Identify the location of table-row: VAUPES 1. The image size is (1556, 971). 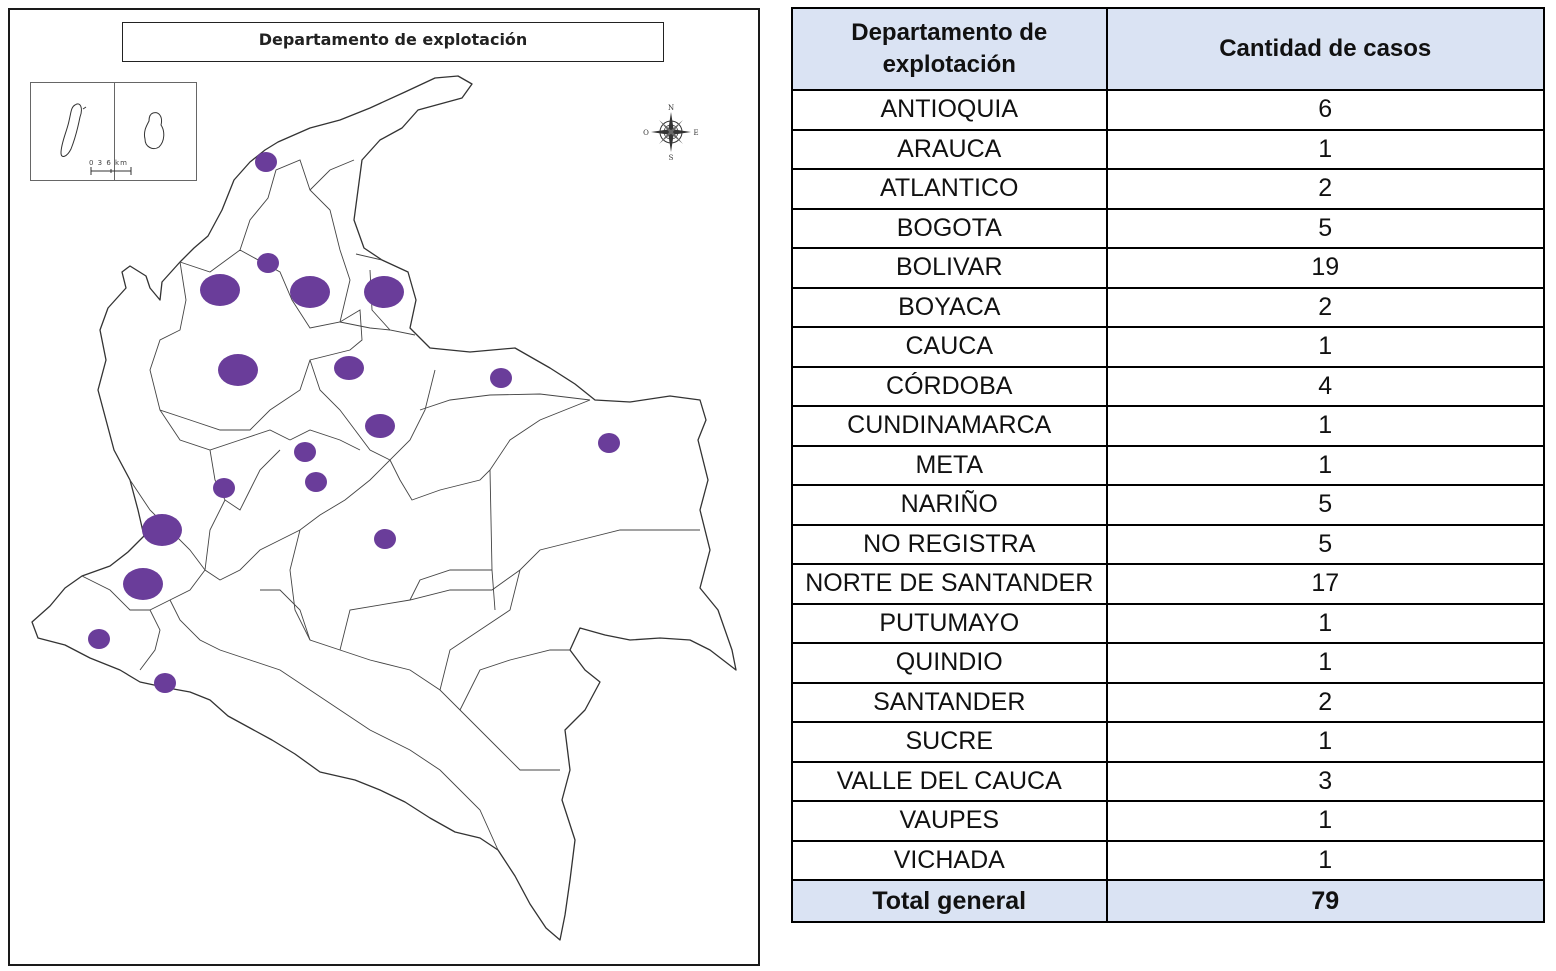
(1168, 821).